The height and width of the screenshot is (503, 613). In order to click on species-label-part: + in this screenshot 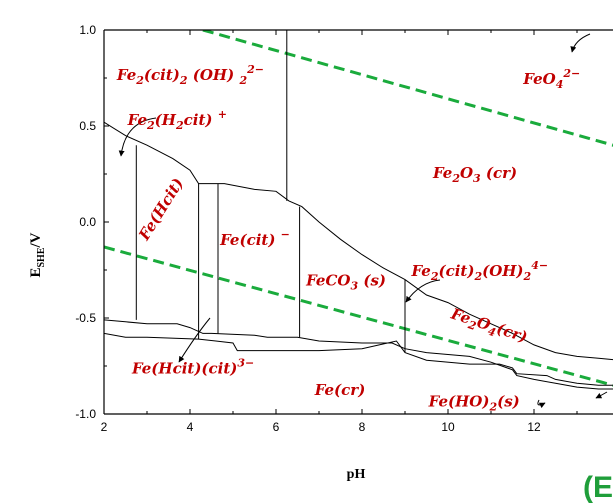, I will do `click(222, 114)`.